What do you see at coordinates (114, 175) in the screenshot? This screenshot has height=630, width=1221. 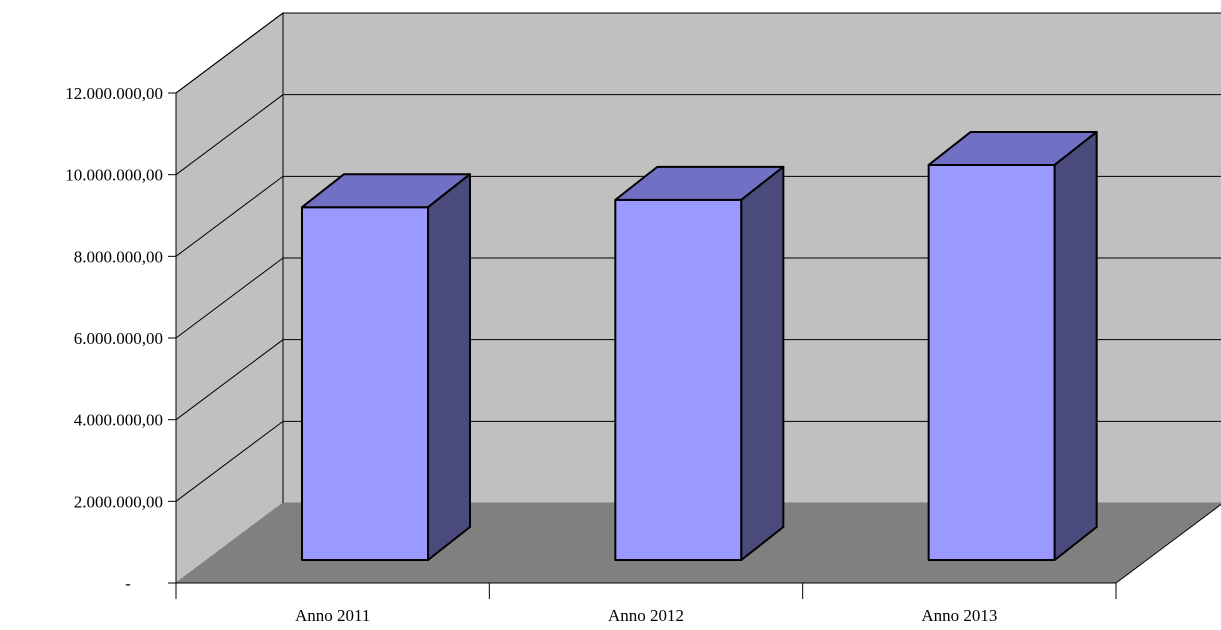 I see `y-tick-label: 10.000.000,00` at bounding box center [114, 175].